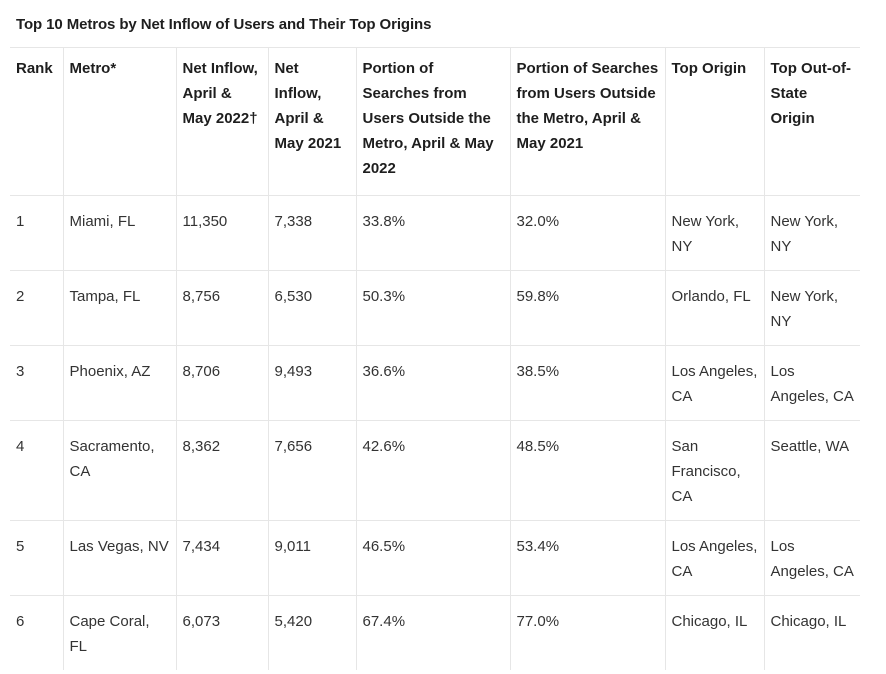 The height and width of the screenshot is (674, 886). Describe the element at coordinates (312, 558) in the screenshot. I see `cell-net-inflow-2021: 9,011` at that location.